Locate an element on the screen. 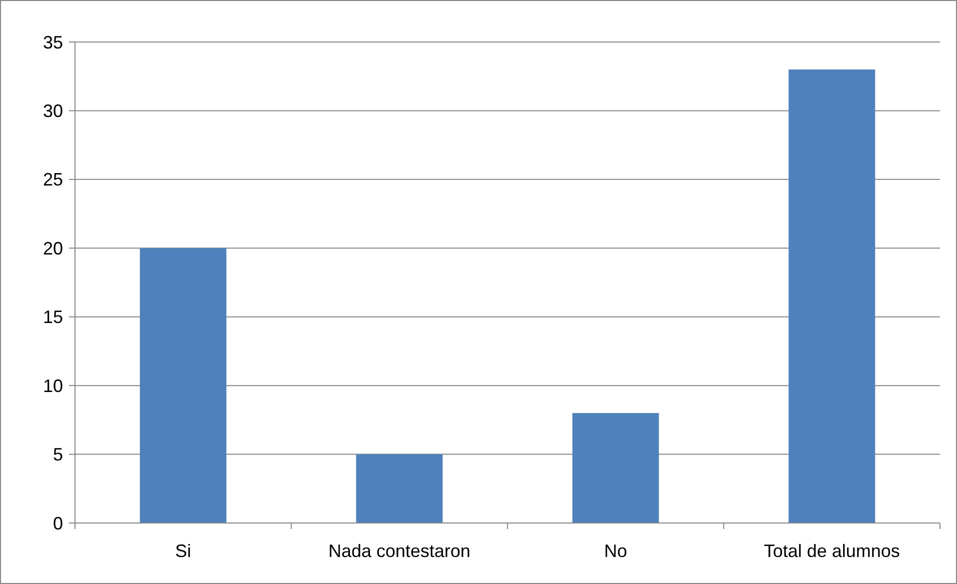  y-tick-label: 5 is located at coordinates (57, 454).